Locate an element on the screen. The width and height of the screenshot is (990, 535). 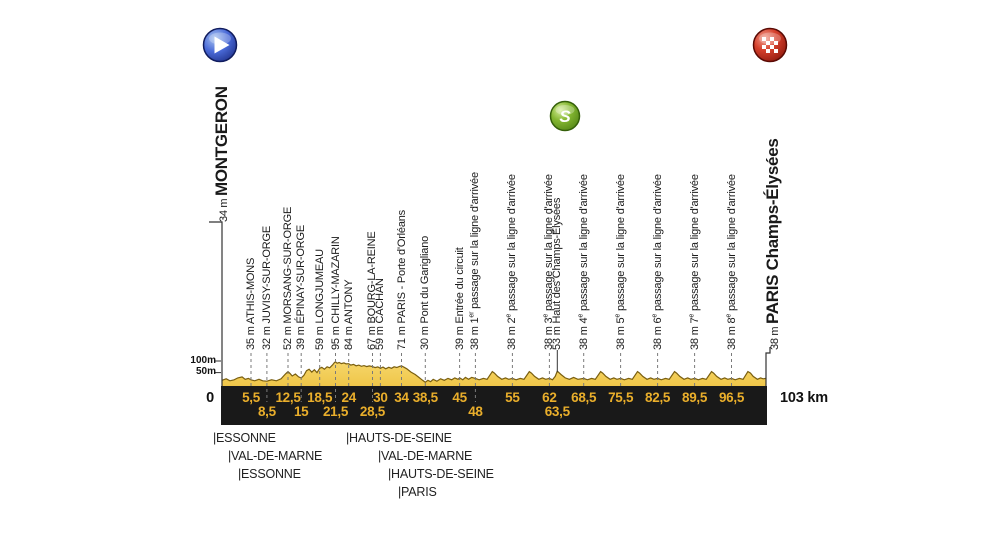
sprint-icon: S is located at coordinates (565, 116).